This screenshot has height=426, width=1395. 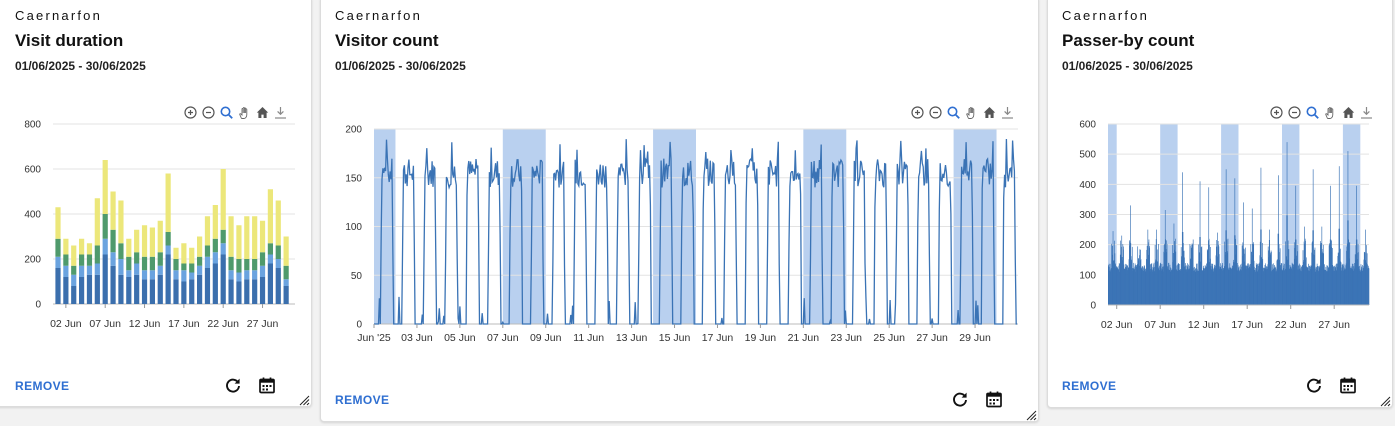 I want to click on x-tick-label: 22 Jun, so click(x=223, y=324).